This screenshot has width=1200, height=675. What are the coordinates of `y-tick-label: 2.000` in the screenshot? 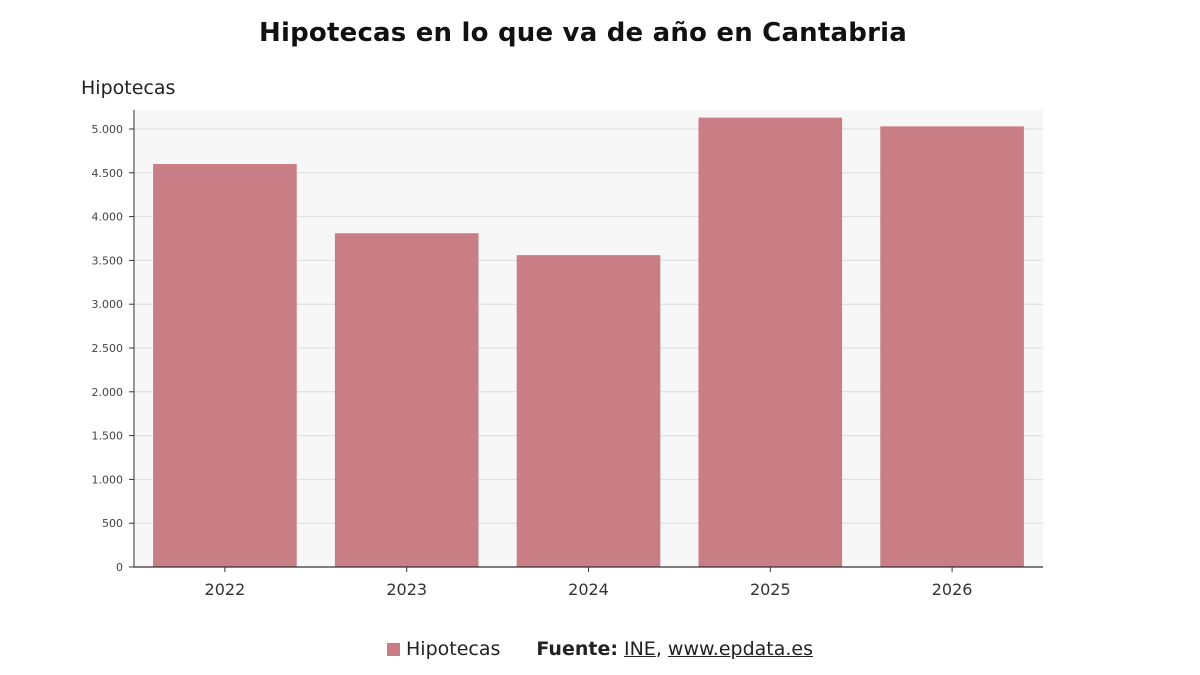 It's located at (108, 392).